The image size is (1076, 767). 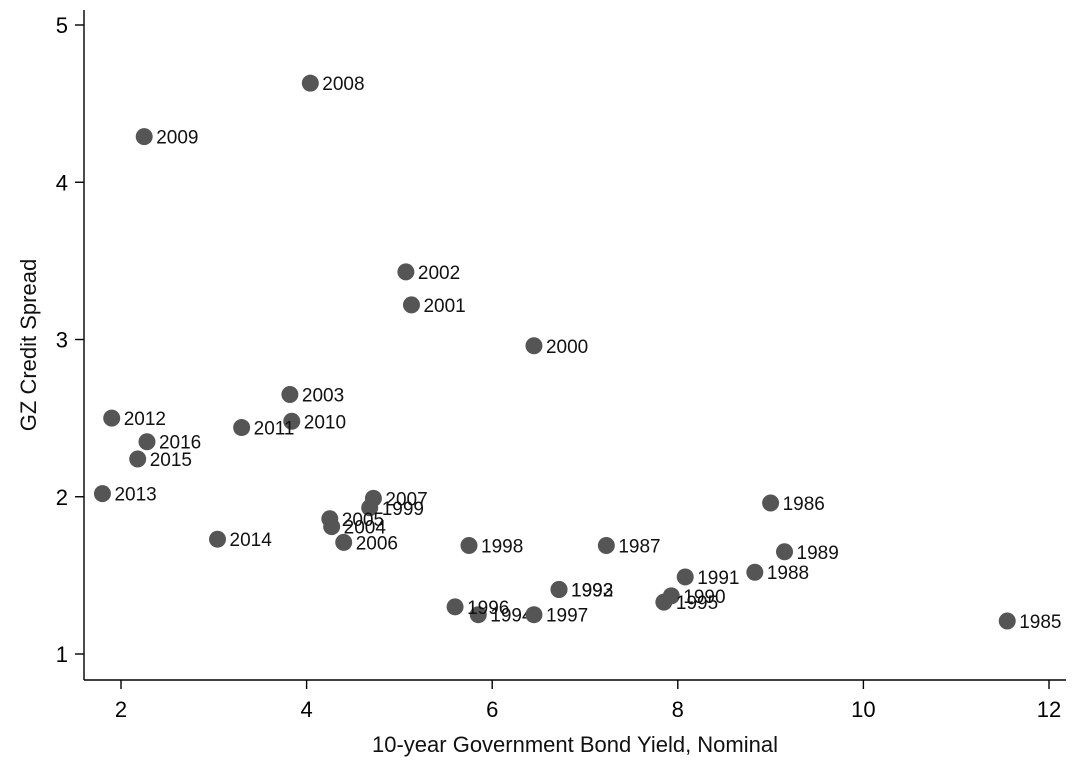 What do you see at coordinates (62, 340) in the screenshot?
I see `y-tick-label: 3` at bounding box center [62, 340].